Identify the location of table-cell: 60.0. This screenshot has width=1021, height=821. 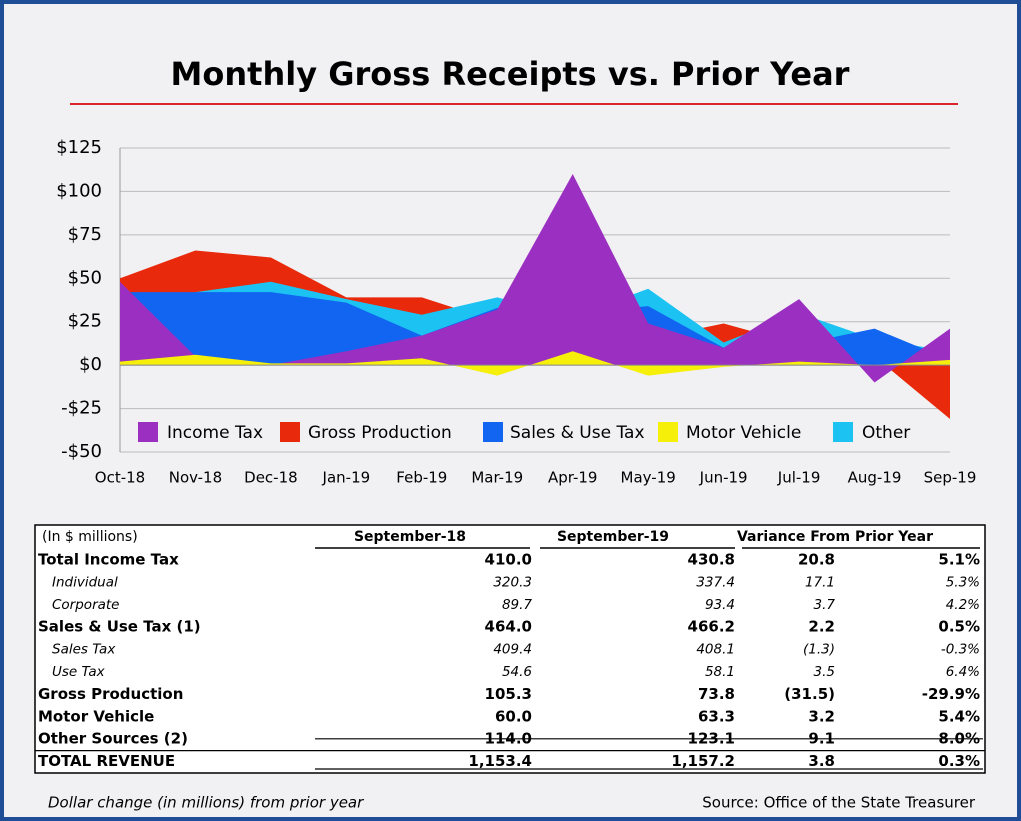
(513, 716).